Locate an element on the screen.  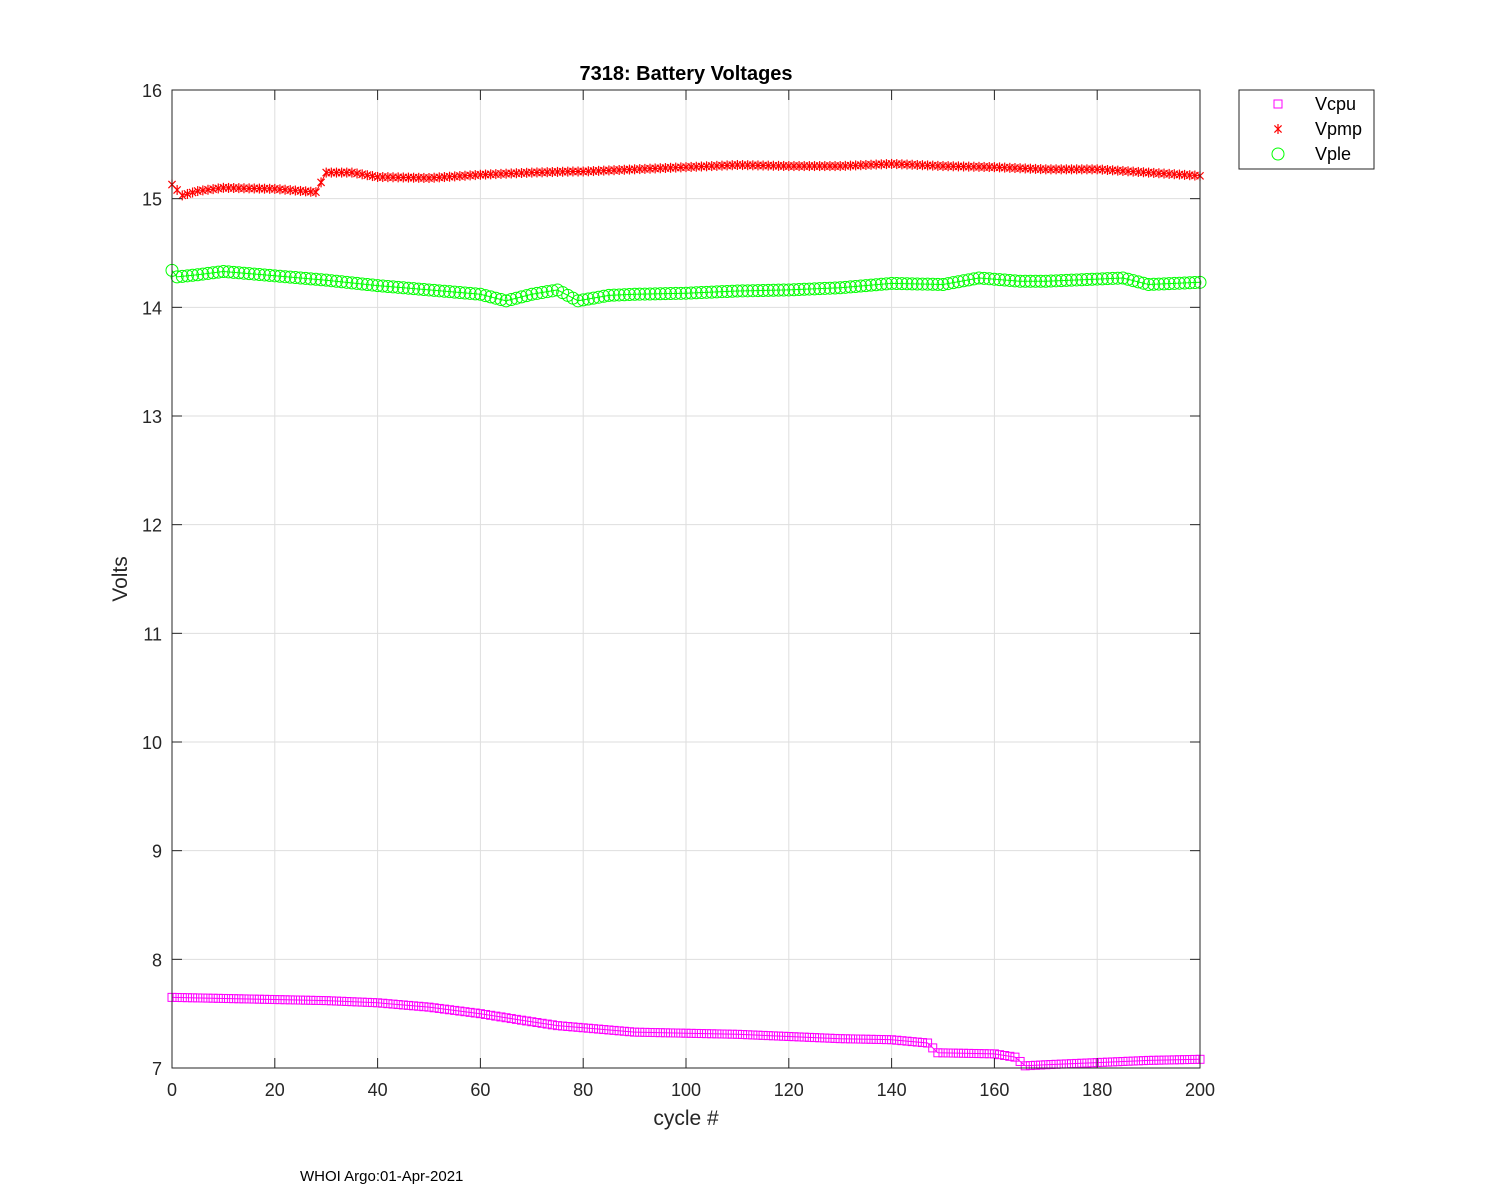
x-tick-label: 20 is located at coordinates (275, 1090).